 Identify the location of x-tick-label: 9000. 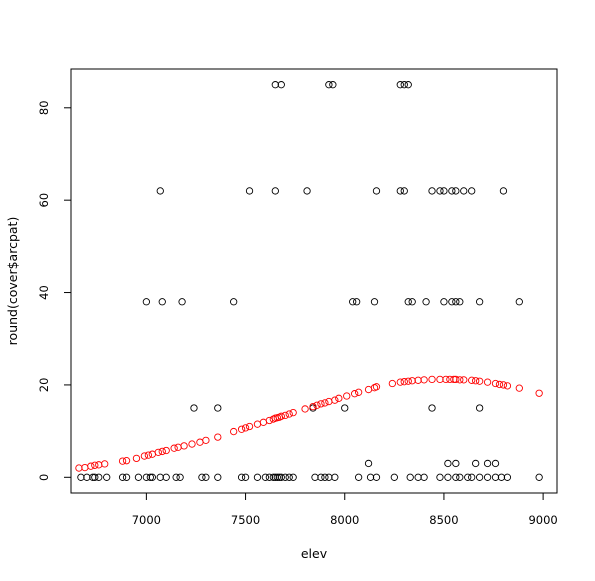
(542, 520).